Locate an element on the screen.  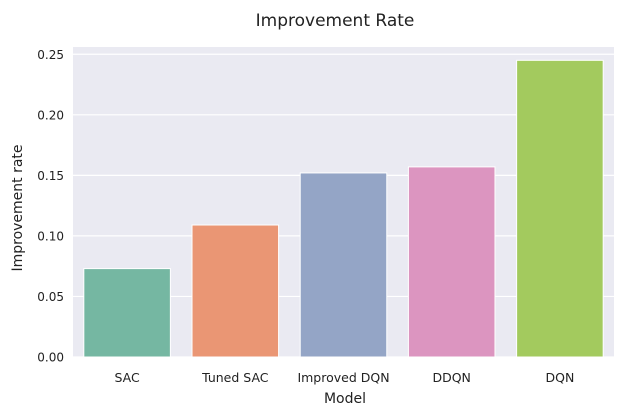
y-axis-ticks: 0.00 0.05 0.10 0.15 0.20 0.25 is located at coordinates (50, 206).